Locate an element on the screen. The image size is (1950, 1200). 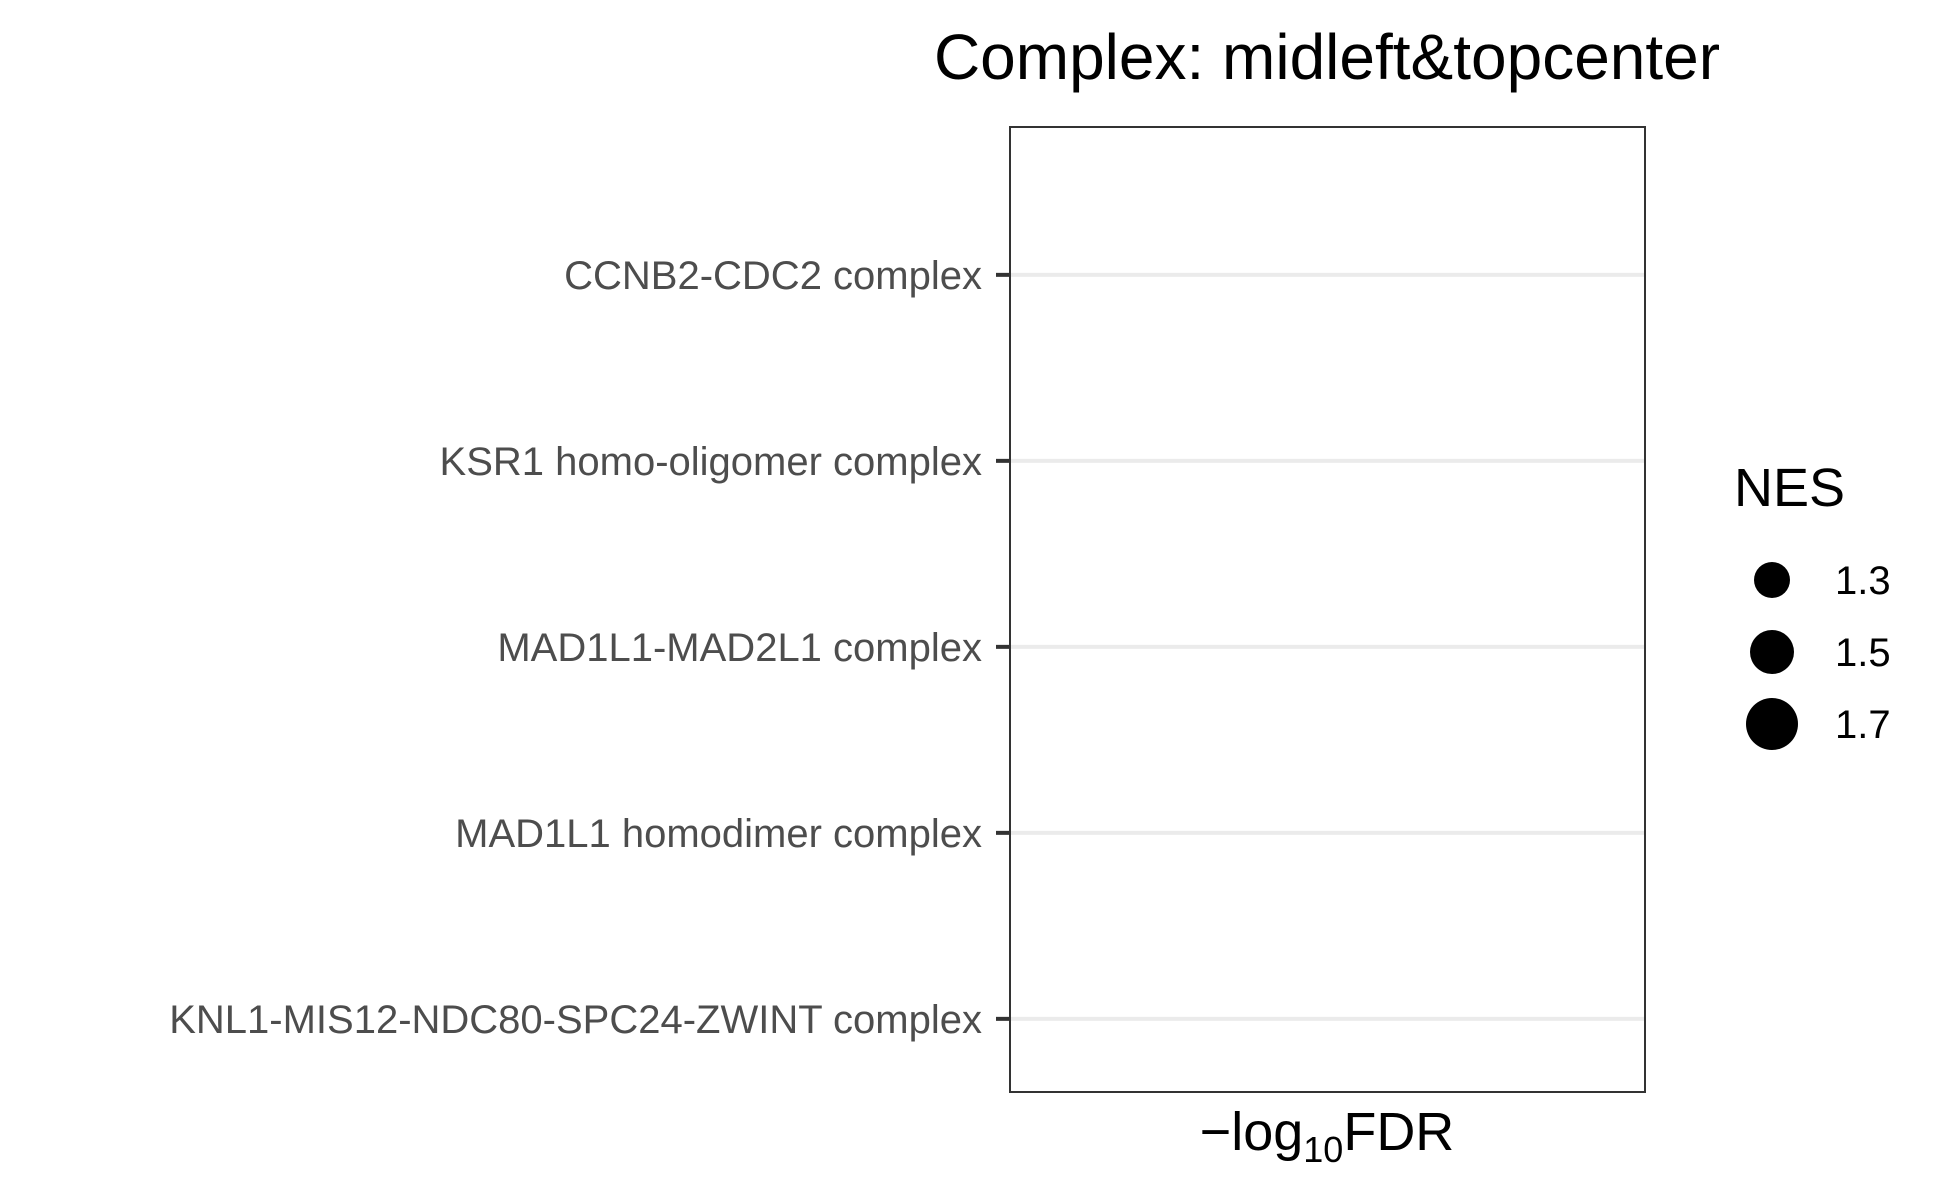
y-tick-label: KNL1-MIS12-NDC80-SPC24-ZWINT complex is located at coordinates (575, 1020).